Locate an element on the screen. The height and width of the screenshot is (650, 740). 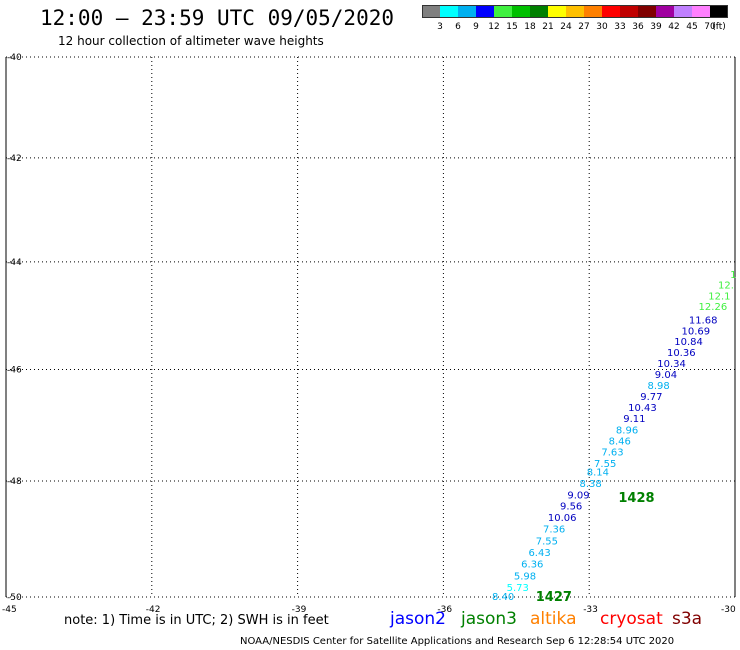
pass-id-label: 1428 is located at coordinates (636, 498).